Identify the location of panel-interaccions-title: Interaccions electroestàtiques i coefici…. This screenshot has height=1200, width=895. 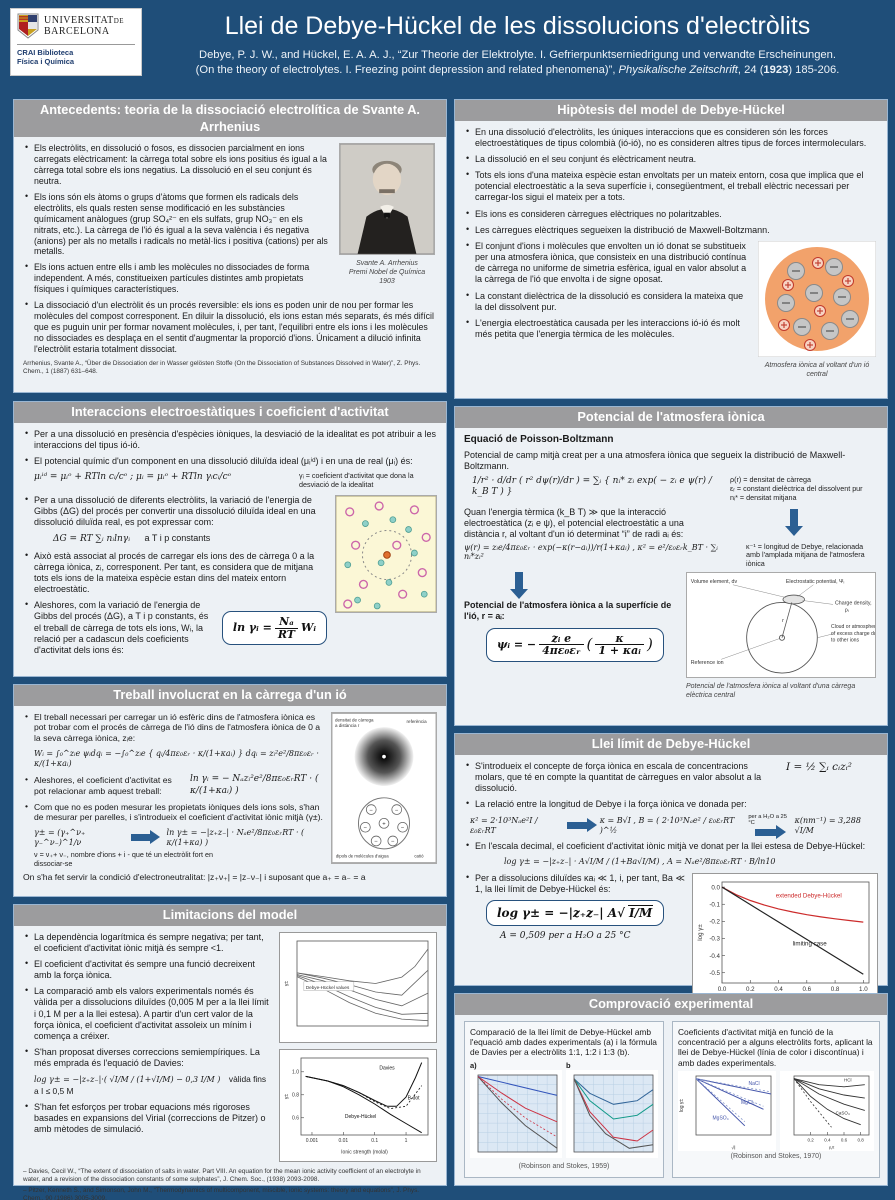
(230, 412).